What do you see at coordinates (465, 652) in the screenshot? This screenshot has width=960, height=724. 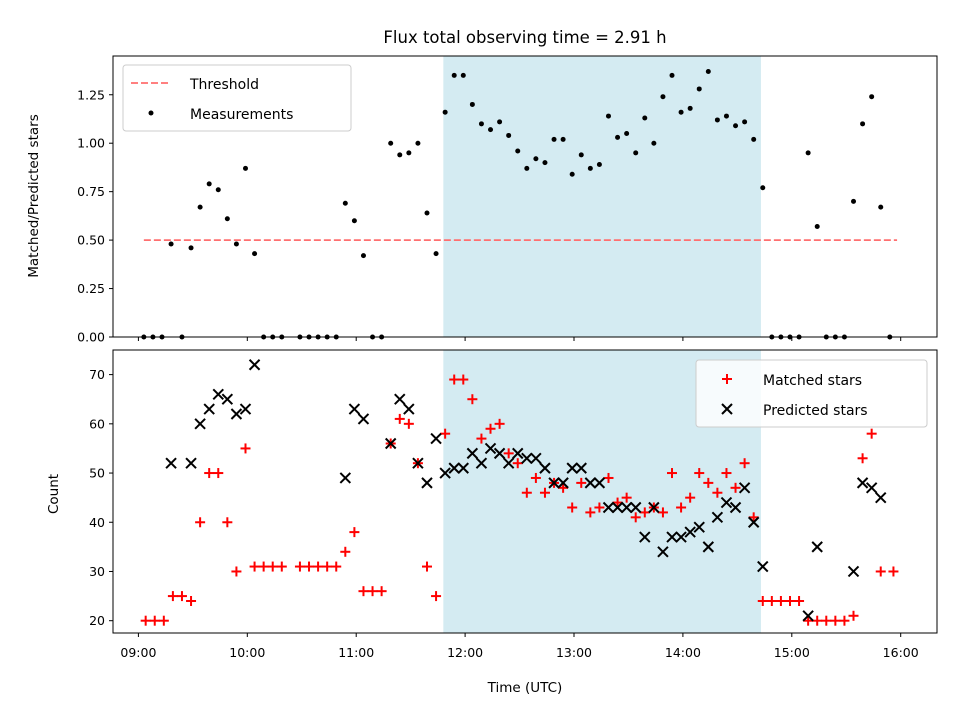 I see `x-tick-label: 12:00` at bounding box center [465, 652].